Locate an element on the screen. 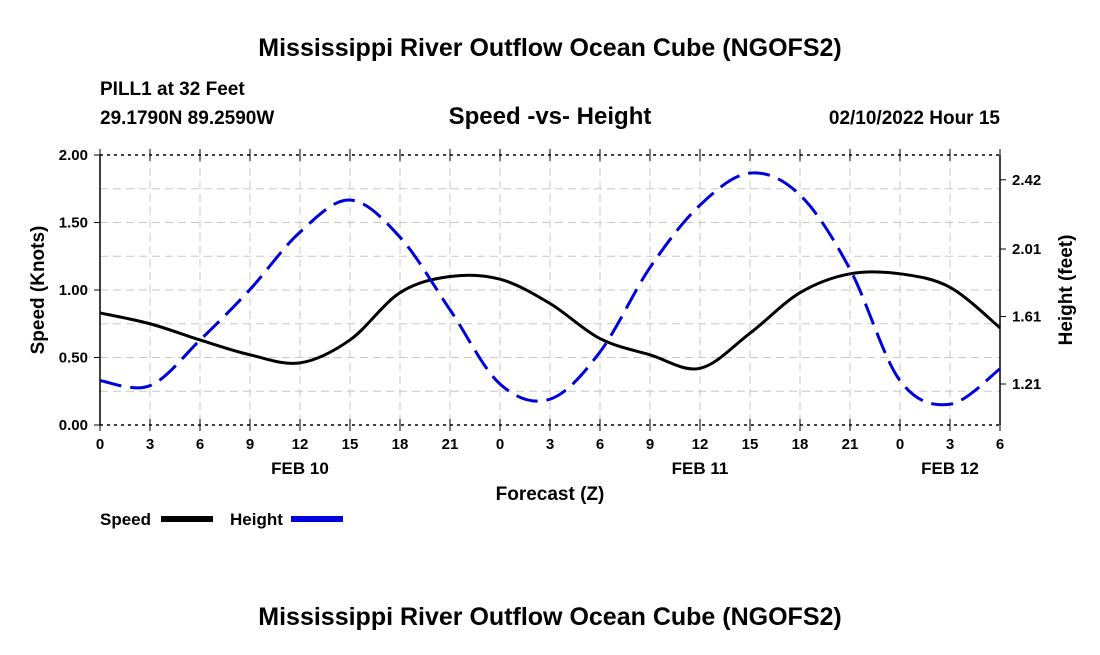 The image size is (1100, 655). date-tick-label: FEB 10 is located at coordinates (300, 468).